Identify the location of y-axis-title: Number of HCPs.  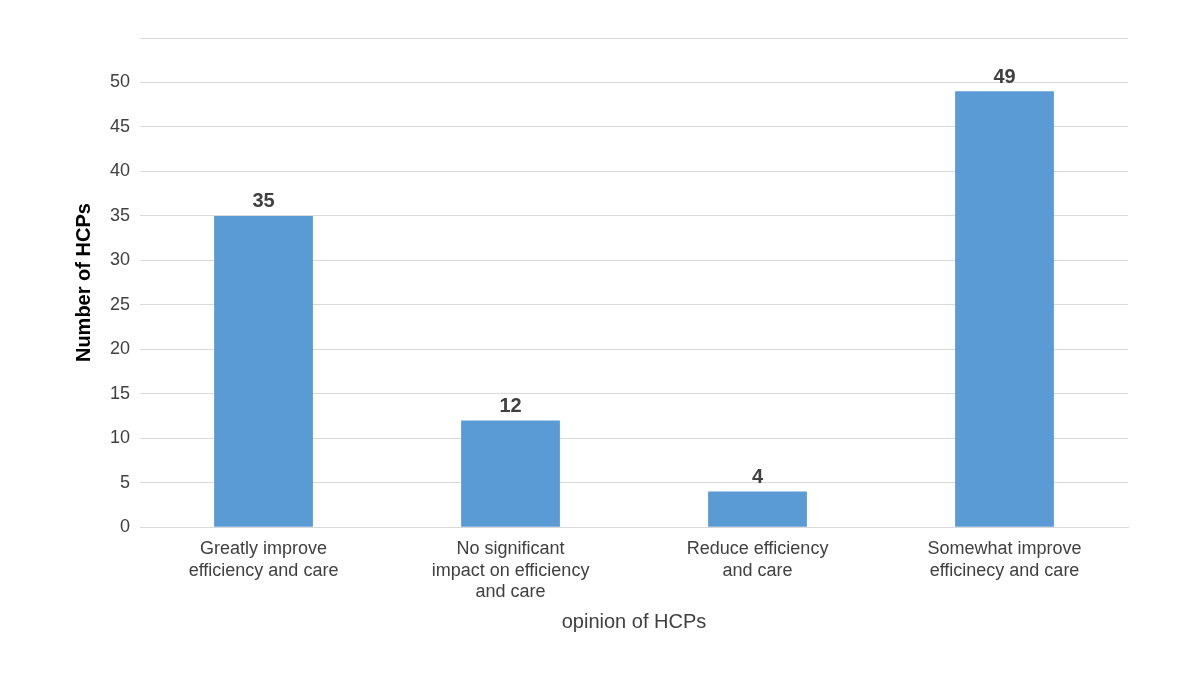
(82, 283).